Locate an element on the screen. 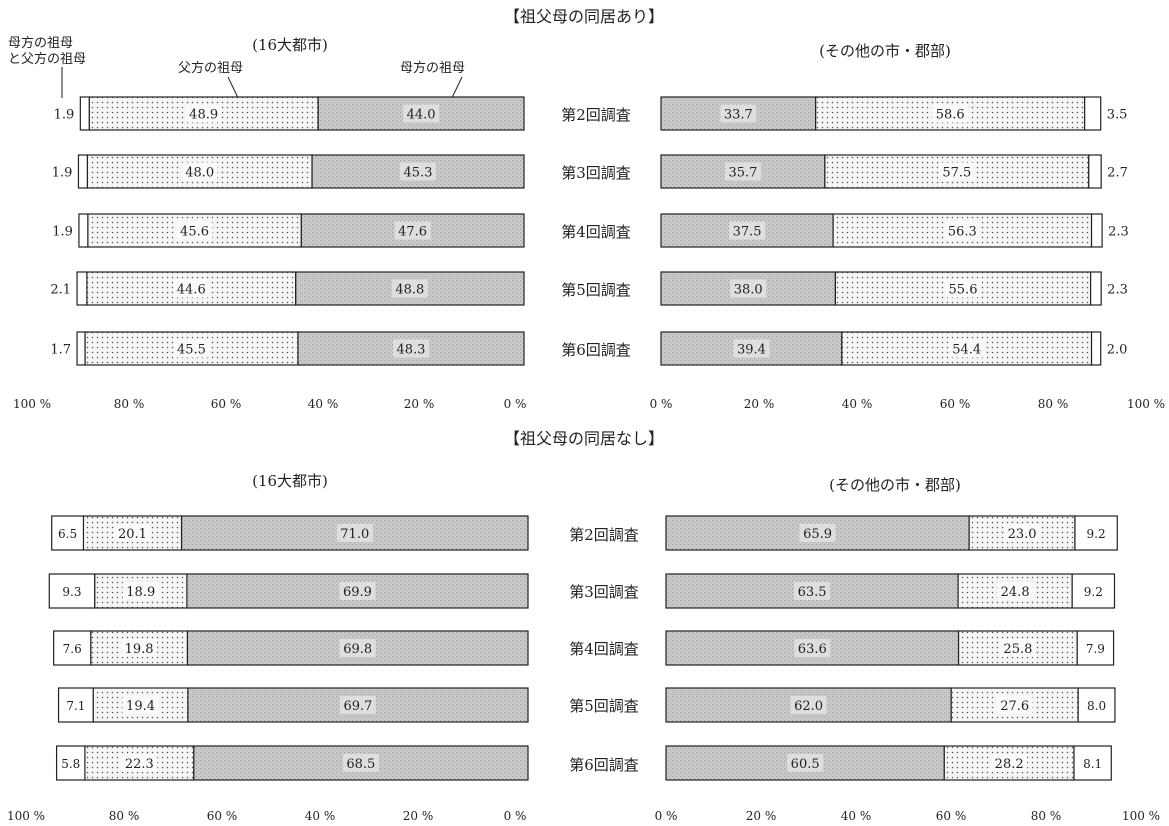 The image size is (1169, 826). data-label: 20.1 is located at coordinates (132, 534).